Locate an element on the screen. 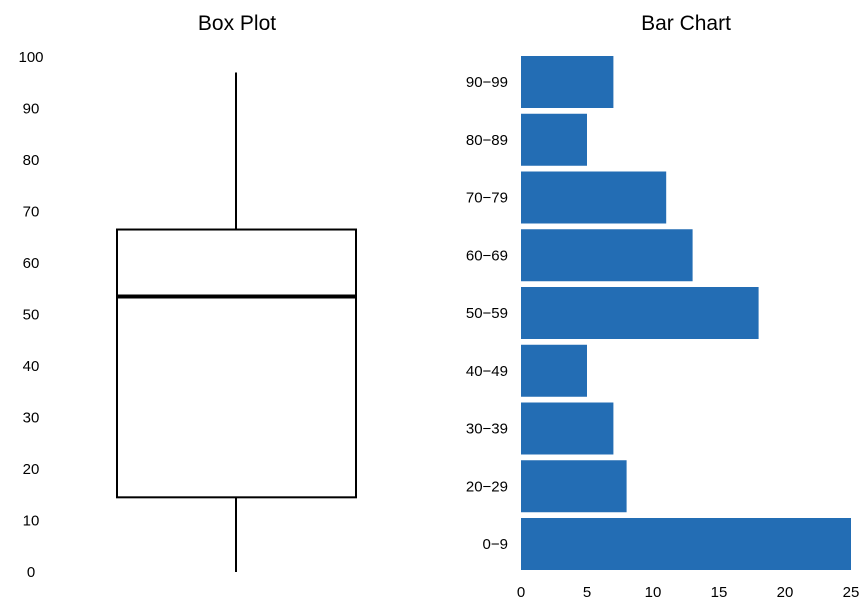 This screenshot has width=862, height=600. bar-chart-x-axis-ticks: 0 5 10 15 20 25 is located at coordinates (688, 592).